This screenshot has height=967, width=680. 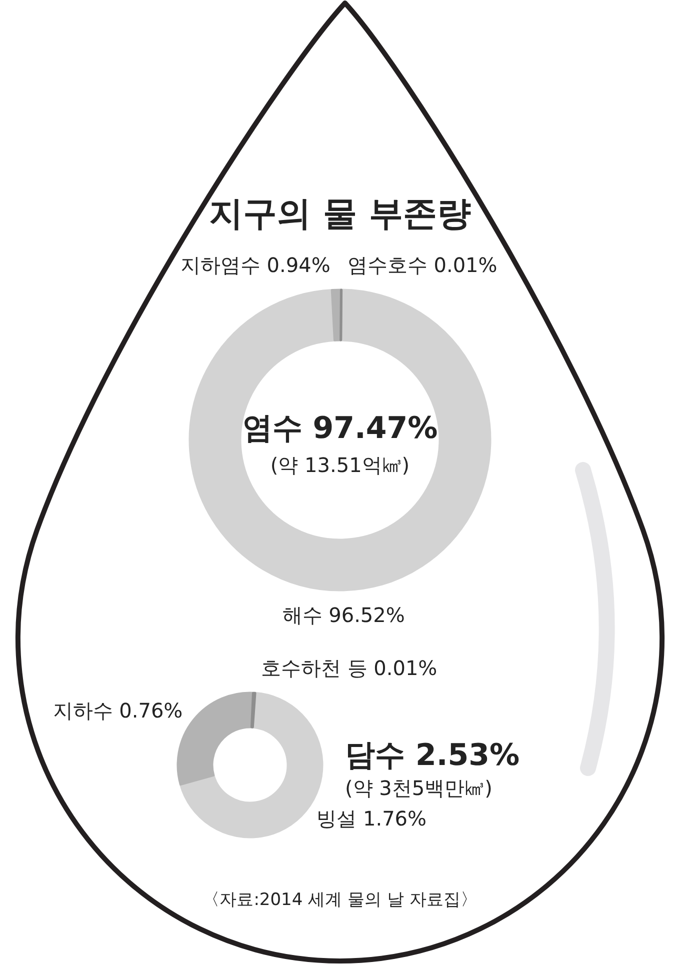 What do you see at coordinates (340, 214) in the screenshot?
I see `title: 지구의 물 부존량` at bounding box center [340, 214].